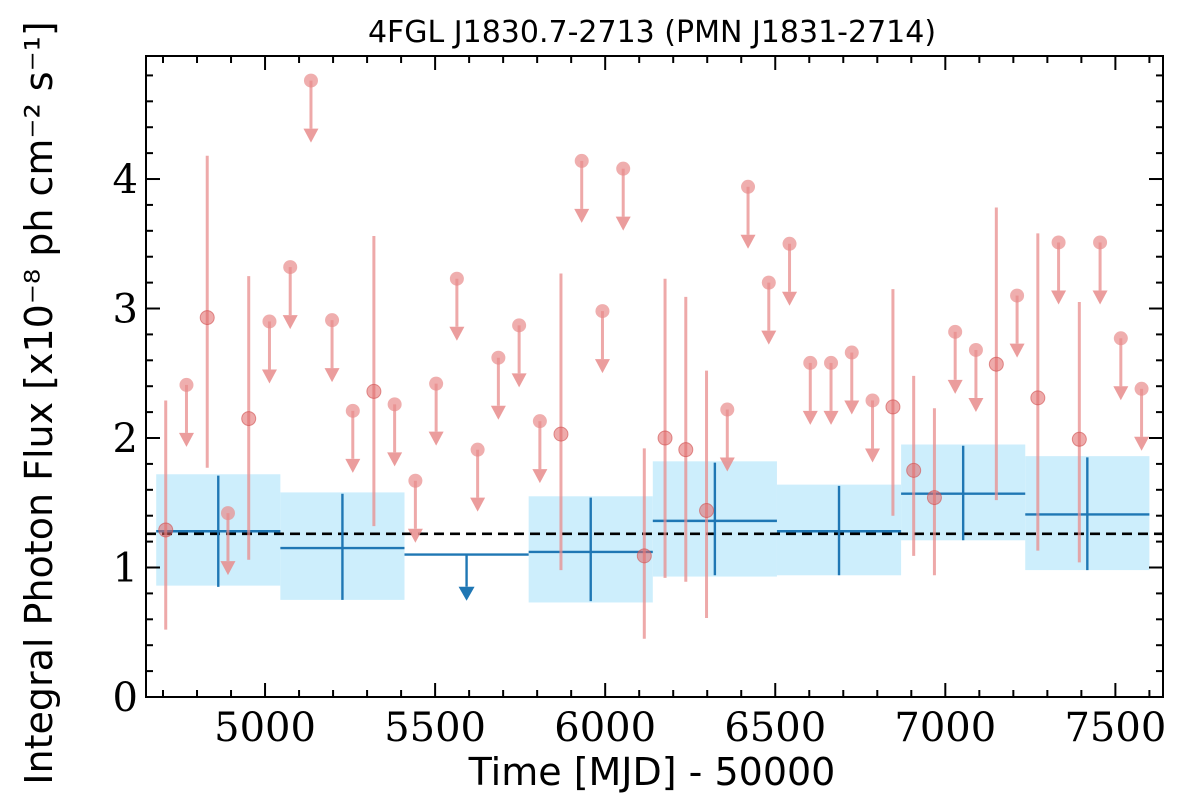 Image resolution: width=1200 pixels, height=800 pixels. Describe the element at coordinates (125, 569) in the screenshot. I see `y-tick-label: 1` at that location.